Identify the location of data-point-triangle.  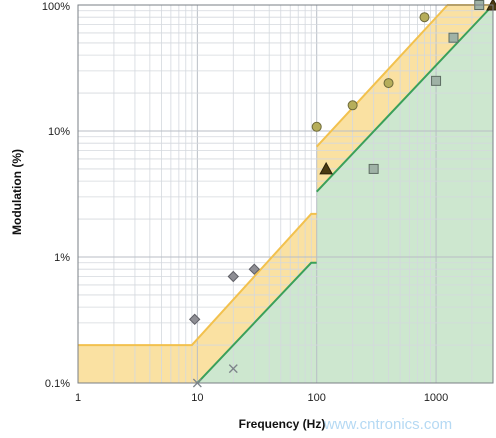
(326, 168).